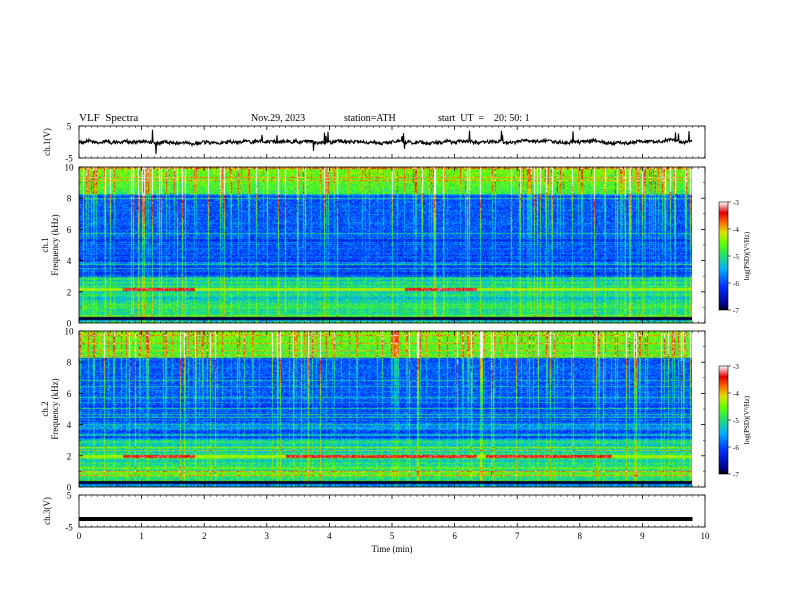 This screenshot has height=612, width=792. I want to click on x-tick-label: 3, so click(267, 536).